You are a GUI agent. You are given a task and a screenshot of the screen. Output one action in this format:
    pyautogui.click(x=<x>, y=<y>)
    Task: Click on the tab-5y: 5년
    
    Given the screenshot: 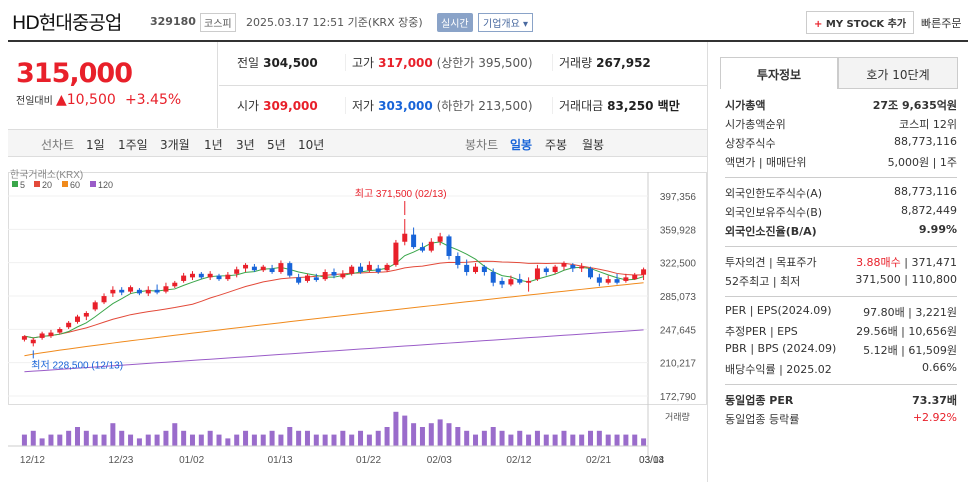 What is the action you would take?
    pyautogui.click(x=276, y=145)
    